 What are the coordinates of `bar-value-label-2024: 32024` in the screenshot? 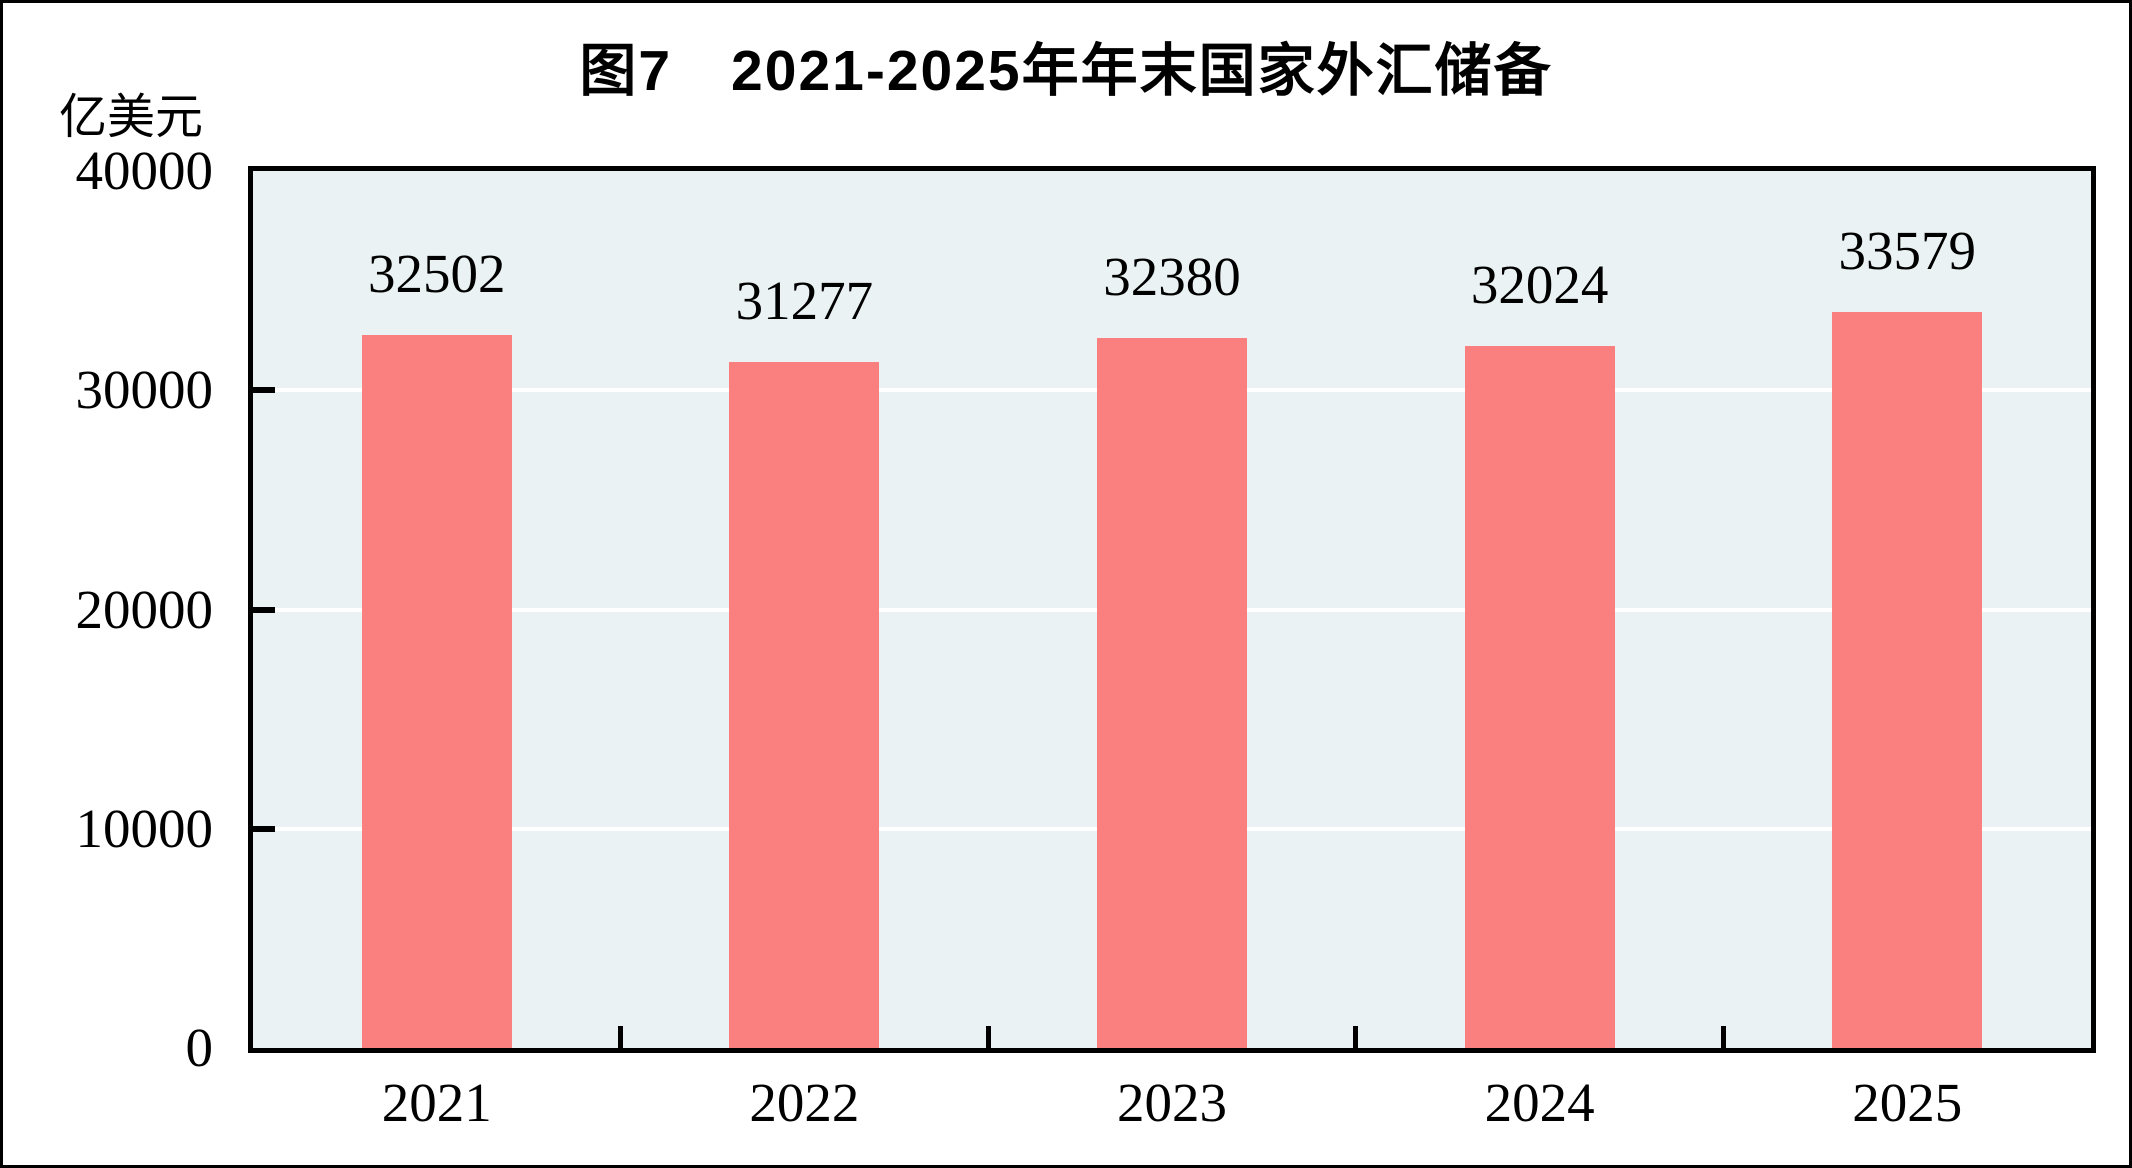 It's located at (1539, 284).